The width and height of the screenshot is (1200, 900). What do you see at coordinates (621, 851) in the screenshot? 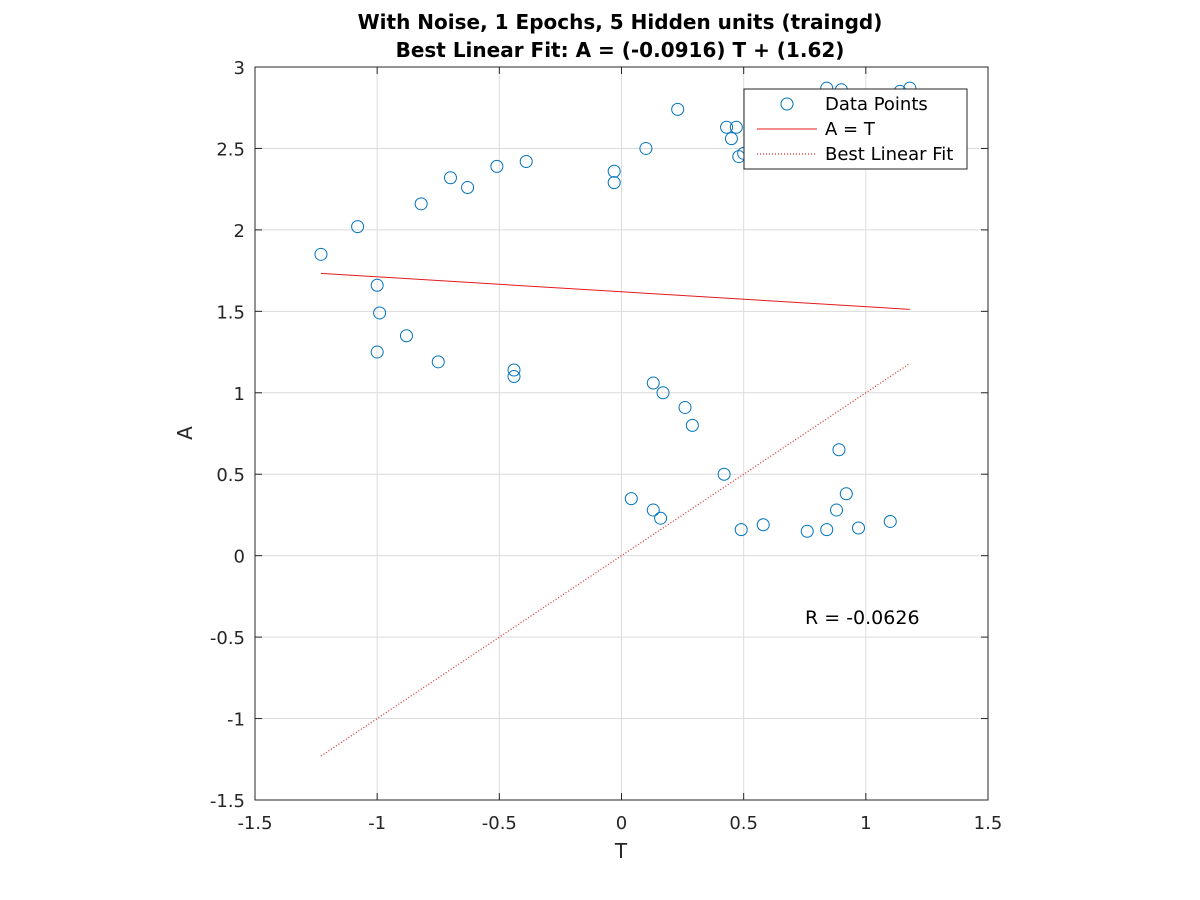
I see `x-axis-label: T` at bounding box center [621, 851].